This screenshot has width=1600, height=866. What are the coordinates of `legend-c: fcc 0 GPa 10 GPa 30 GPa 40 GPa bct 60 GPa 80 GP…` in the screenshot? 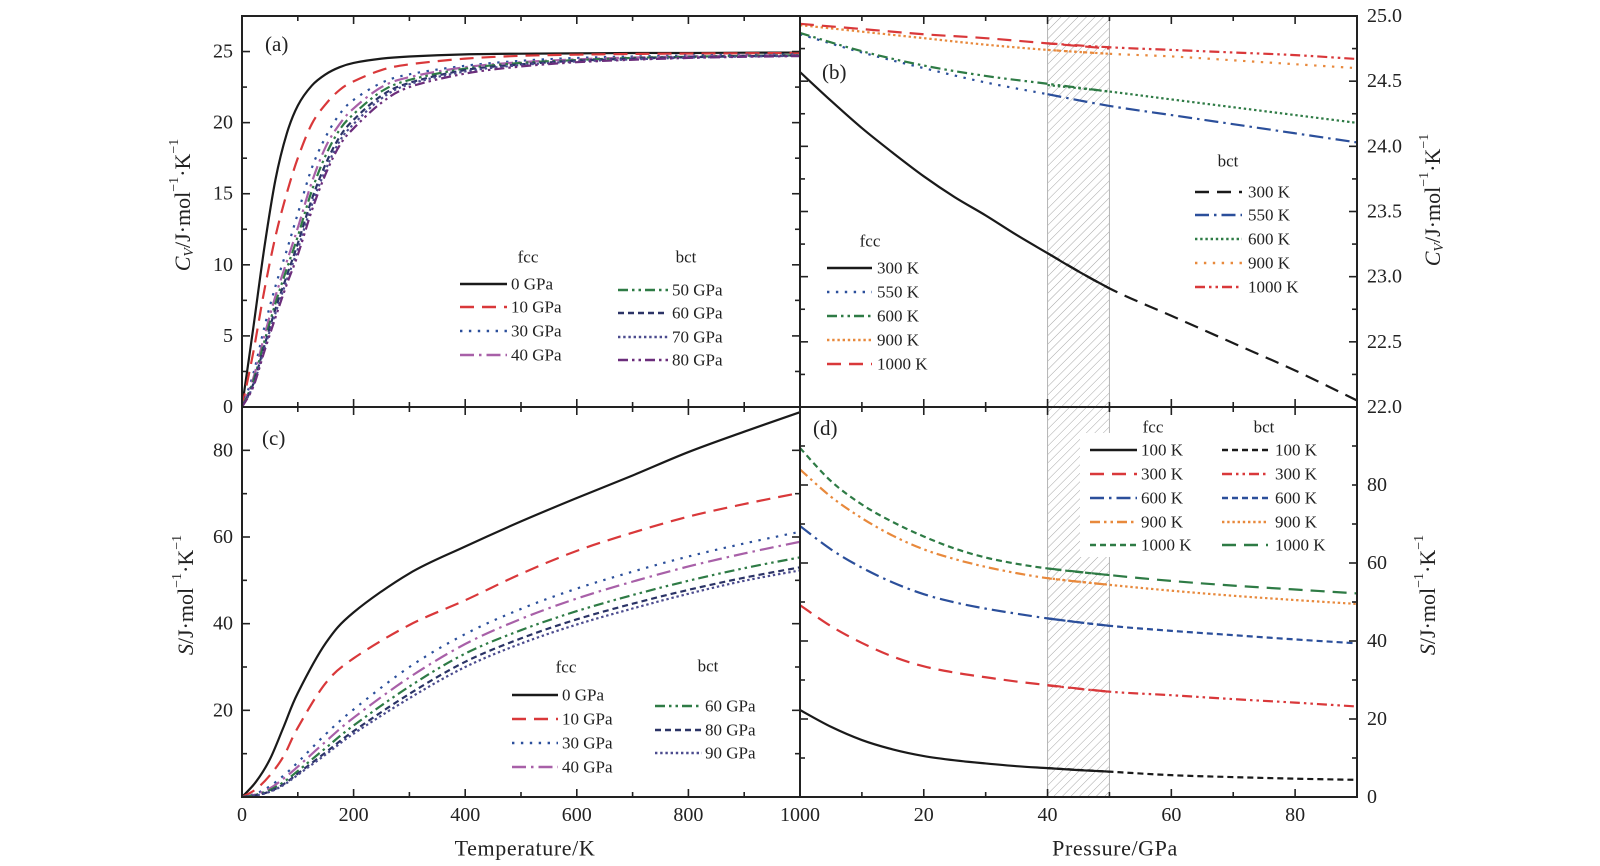 It's located at (634, 717).